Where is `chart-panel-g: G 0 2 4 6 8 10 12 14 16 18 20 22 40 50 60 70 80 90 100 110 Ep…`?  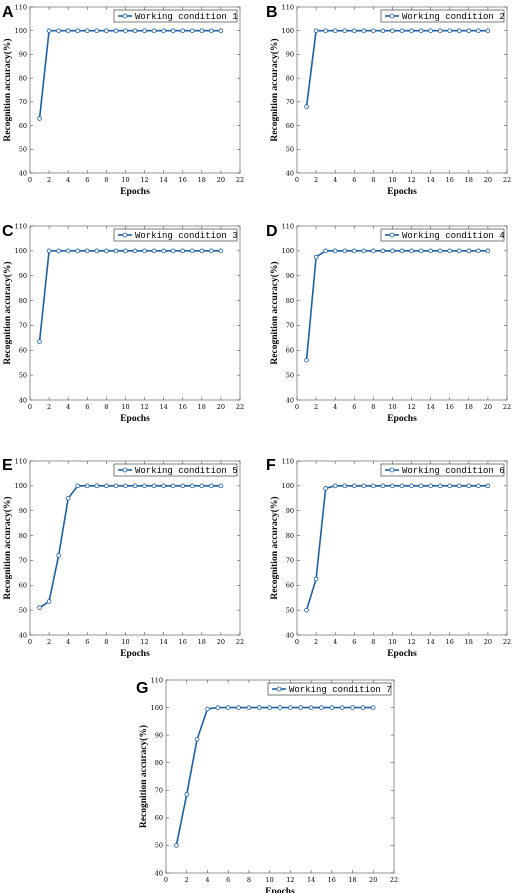
chart-panel-g: G 0 2 4 6 8 10 12 14 16 18 20 22 40 50 60 70 80 90 100 110 Ep… is located at coordinates (267, 784).